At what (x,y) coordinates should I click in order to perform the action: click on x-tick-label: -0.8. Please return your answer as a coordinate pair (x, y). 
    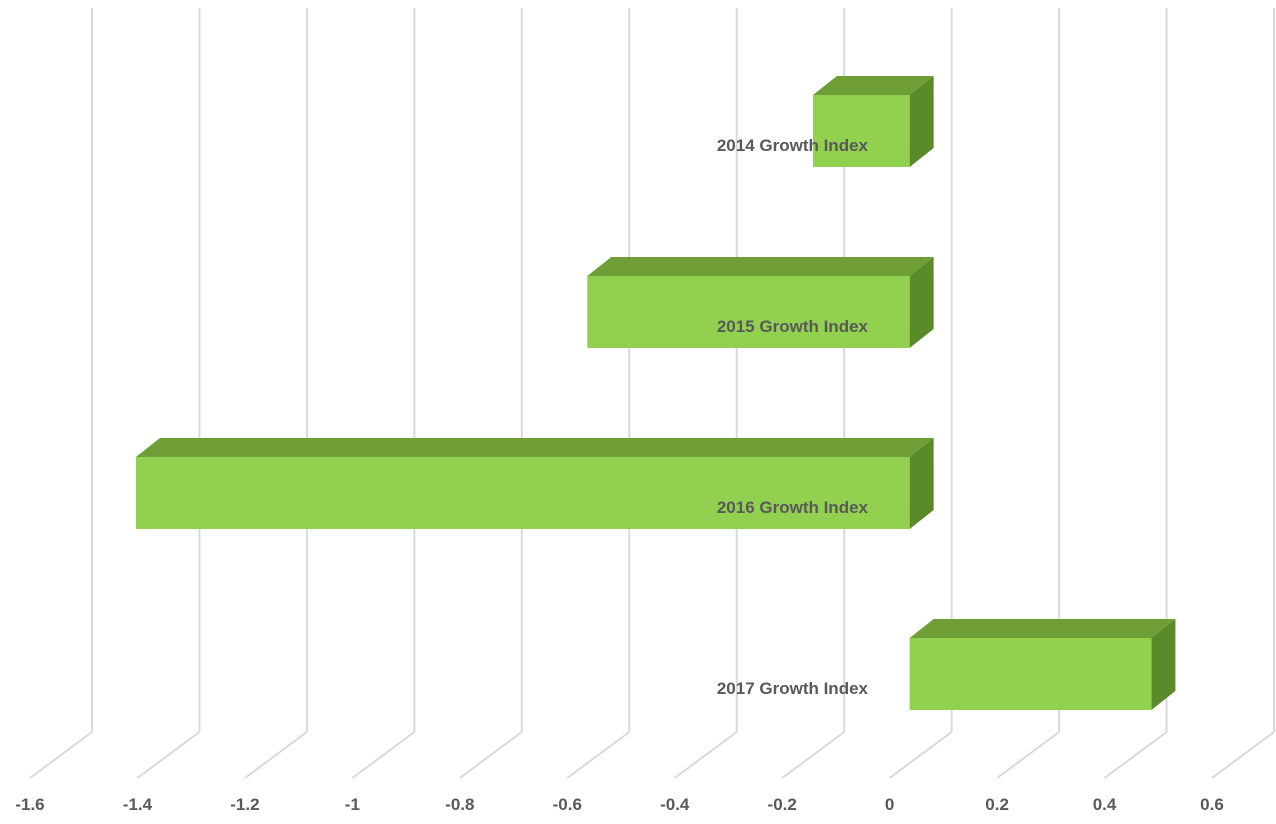
    Looking at the image, I should click on (459, 804).